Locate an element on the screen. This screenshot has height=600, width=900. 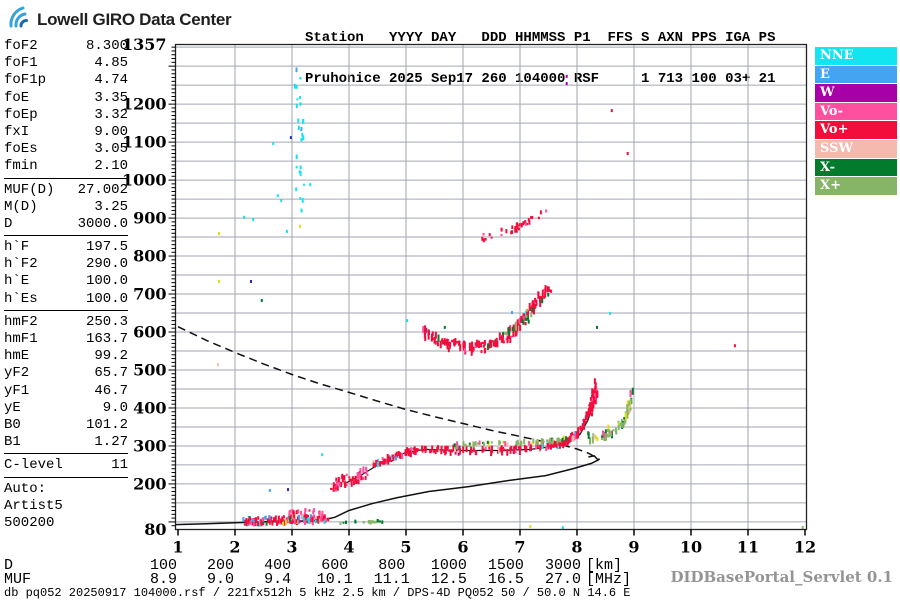
y-axis-label: 1200 is located at coordinates (144, 104).